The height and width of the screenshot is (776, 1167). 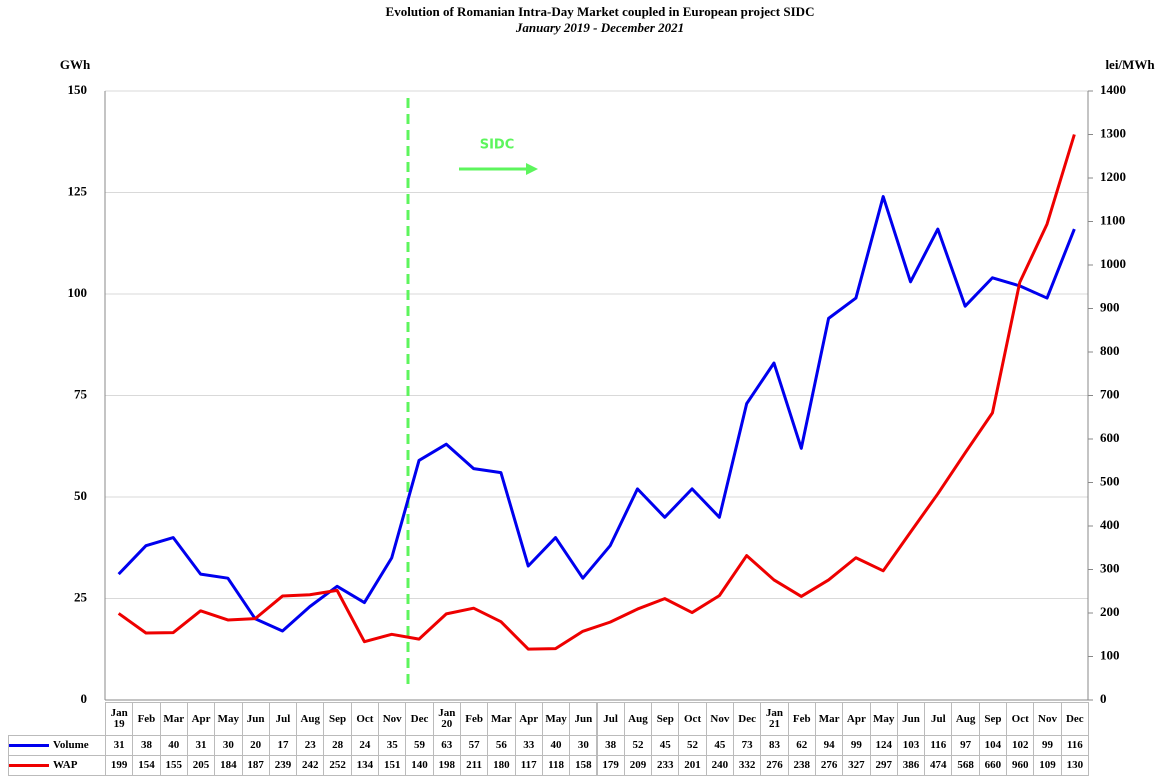 What do you see at coordinates (993, 745) in the screenshot?
I see `table-value: 104` at bounding box center [993, 745].